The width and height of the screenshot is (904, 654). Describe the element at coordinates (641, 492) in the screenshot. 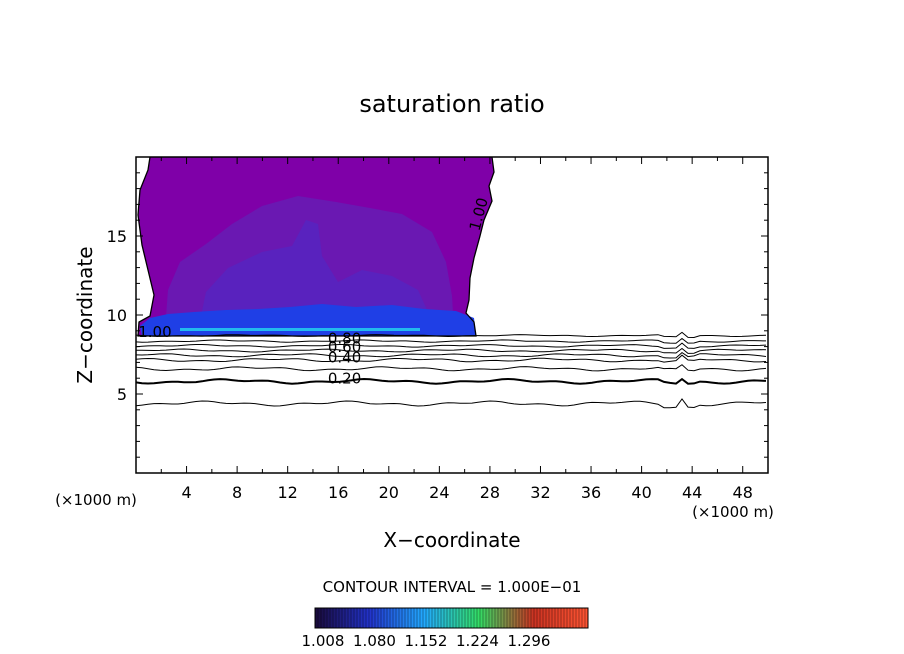

I see `x-tick-label: 40` at that location.